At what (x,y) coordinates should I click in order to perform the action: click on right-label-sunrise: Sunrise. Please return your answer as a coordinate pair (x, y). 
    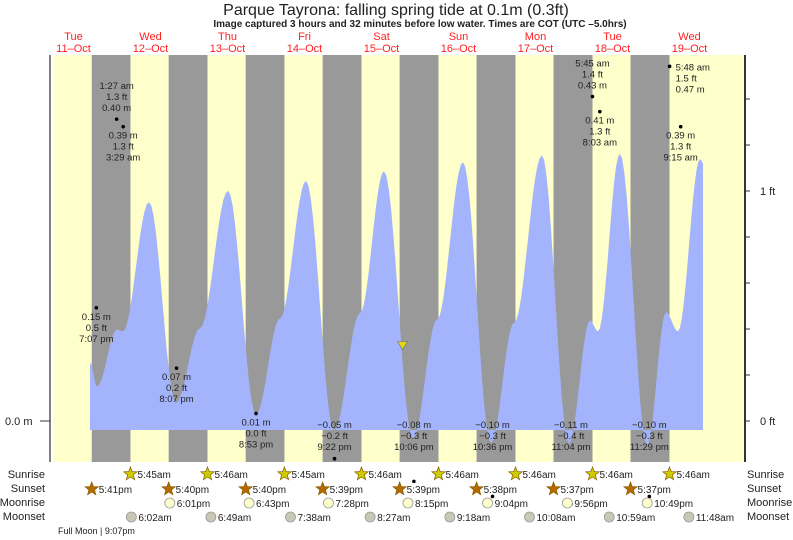
    Looking at the image, I should click on (765, 475).